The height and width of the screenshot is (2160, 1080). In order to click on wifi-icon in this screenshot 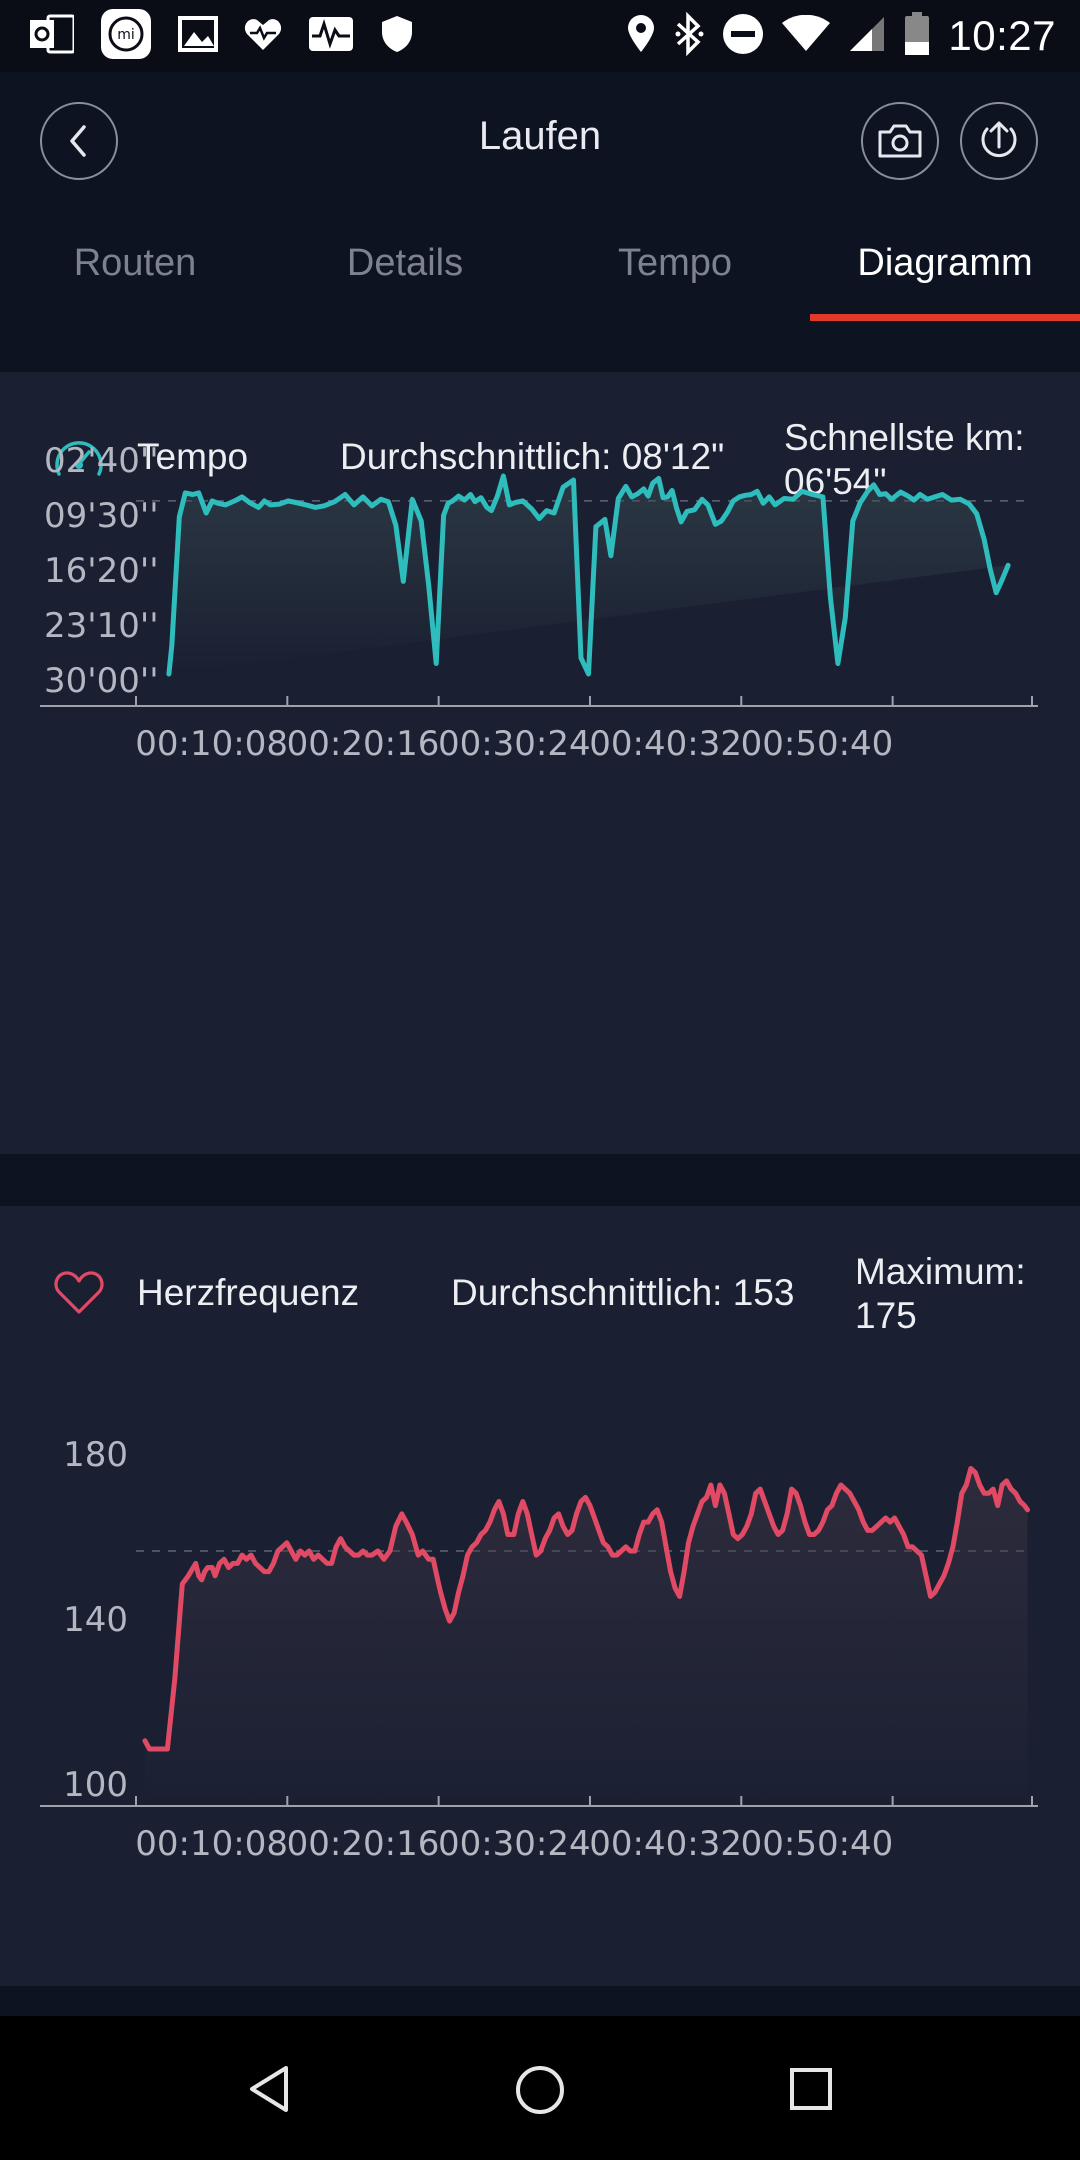, I will do `click(806, 36)`.